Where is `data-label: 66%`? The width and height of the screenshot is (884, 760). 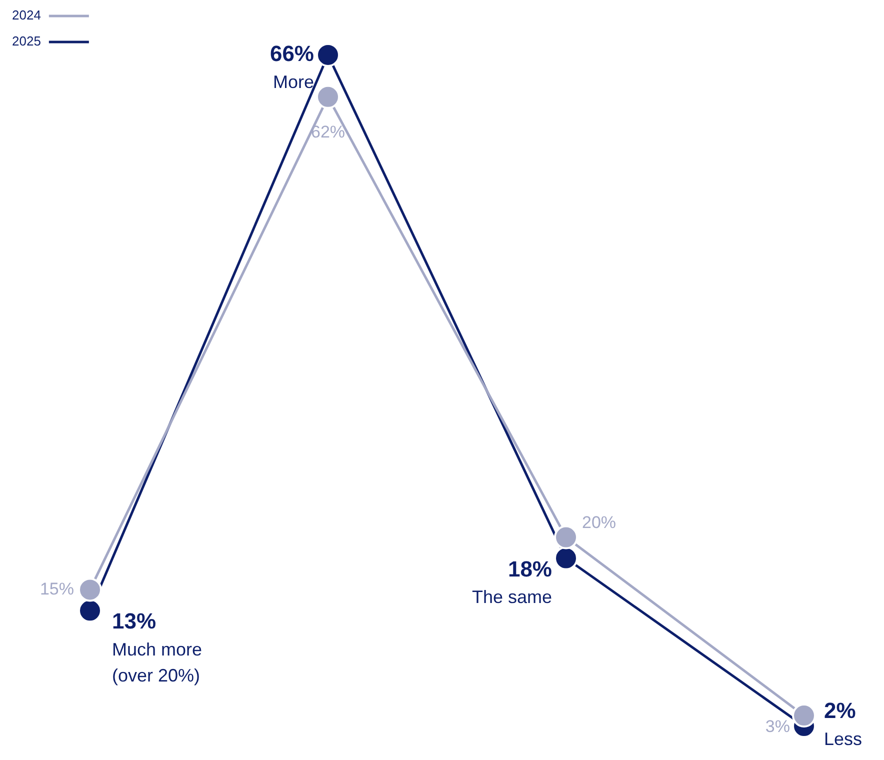
data-label: 66% is located at coordinates (292, 53).